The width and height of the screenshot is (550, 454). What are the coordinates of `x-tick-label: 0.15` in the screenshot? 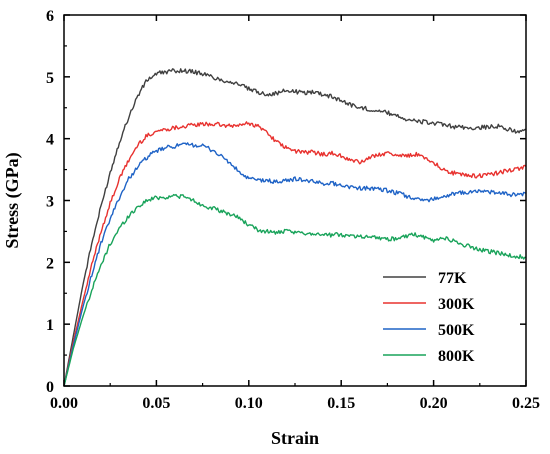 It's located at (341, 403).